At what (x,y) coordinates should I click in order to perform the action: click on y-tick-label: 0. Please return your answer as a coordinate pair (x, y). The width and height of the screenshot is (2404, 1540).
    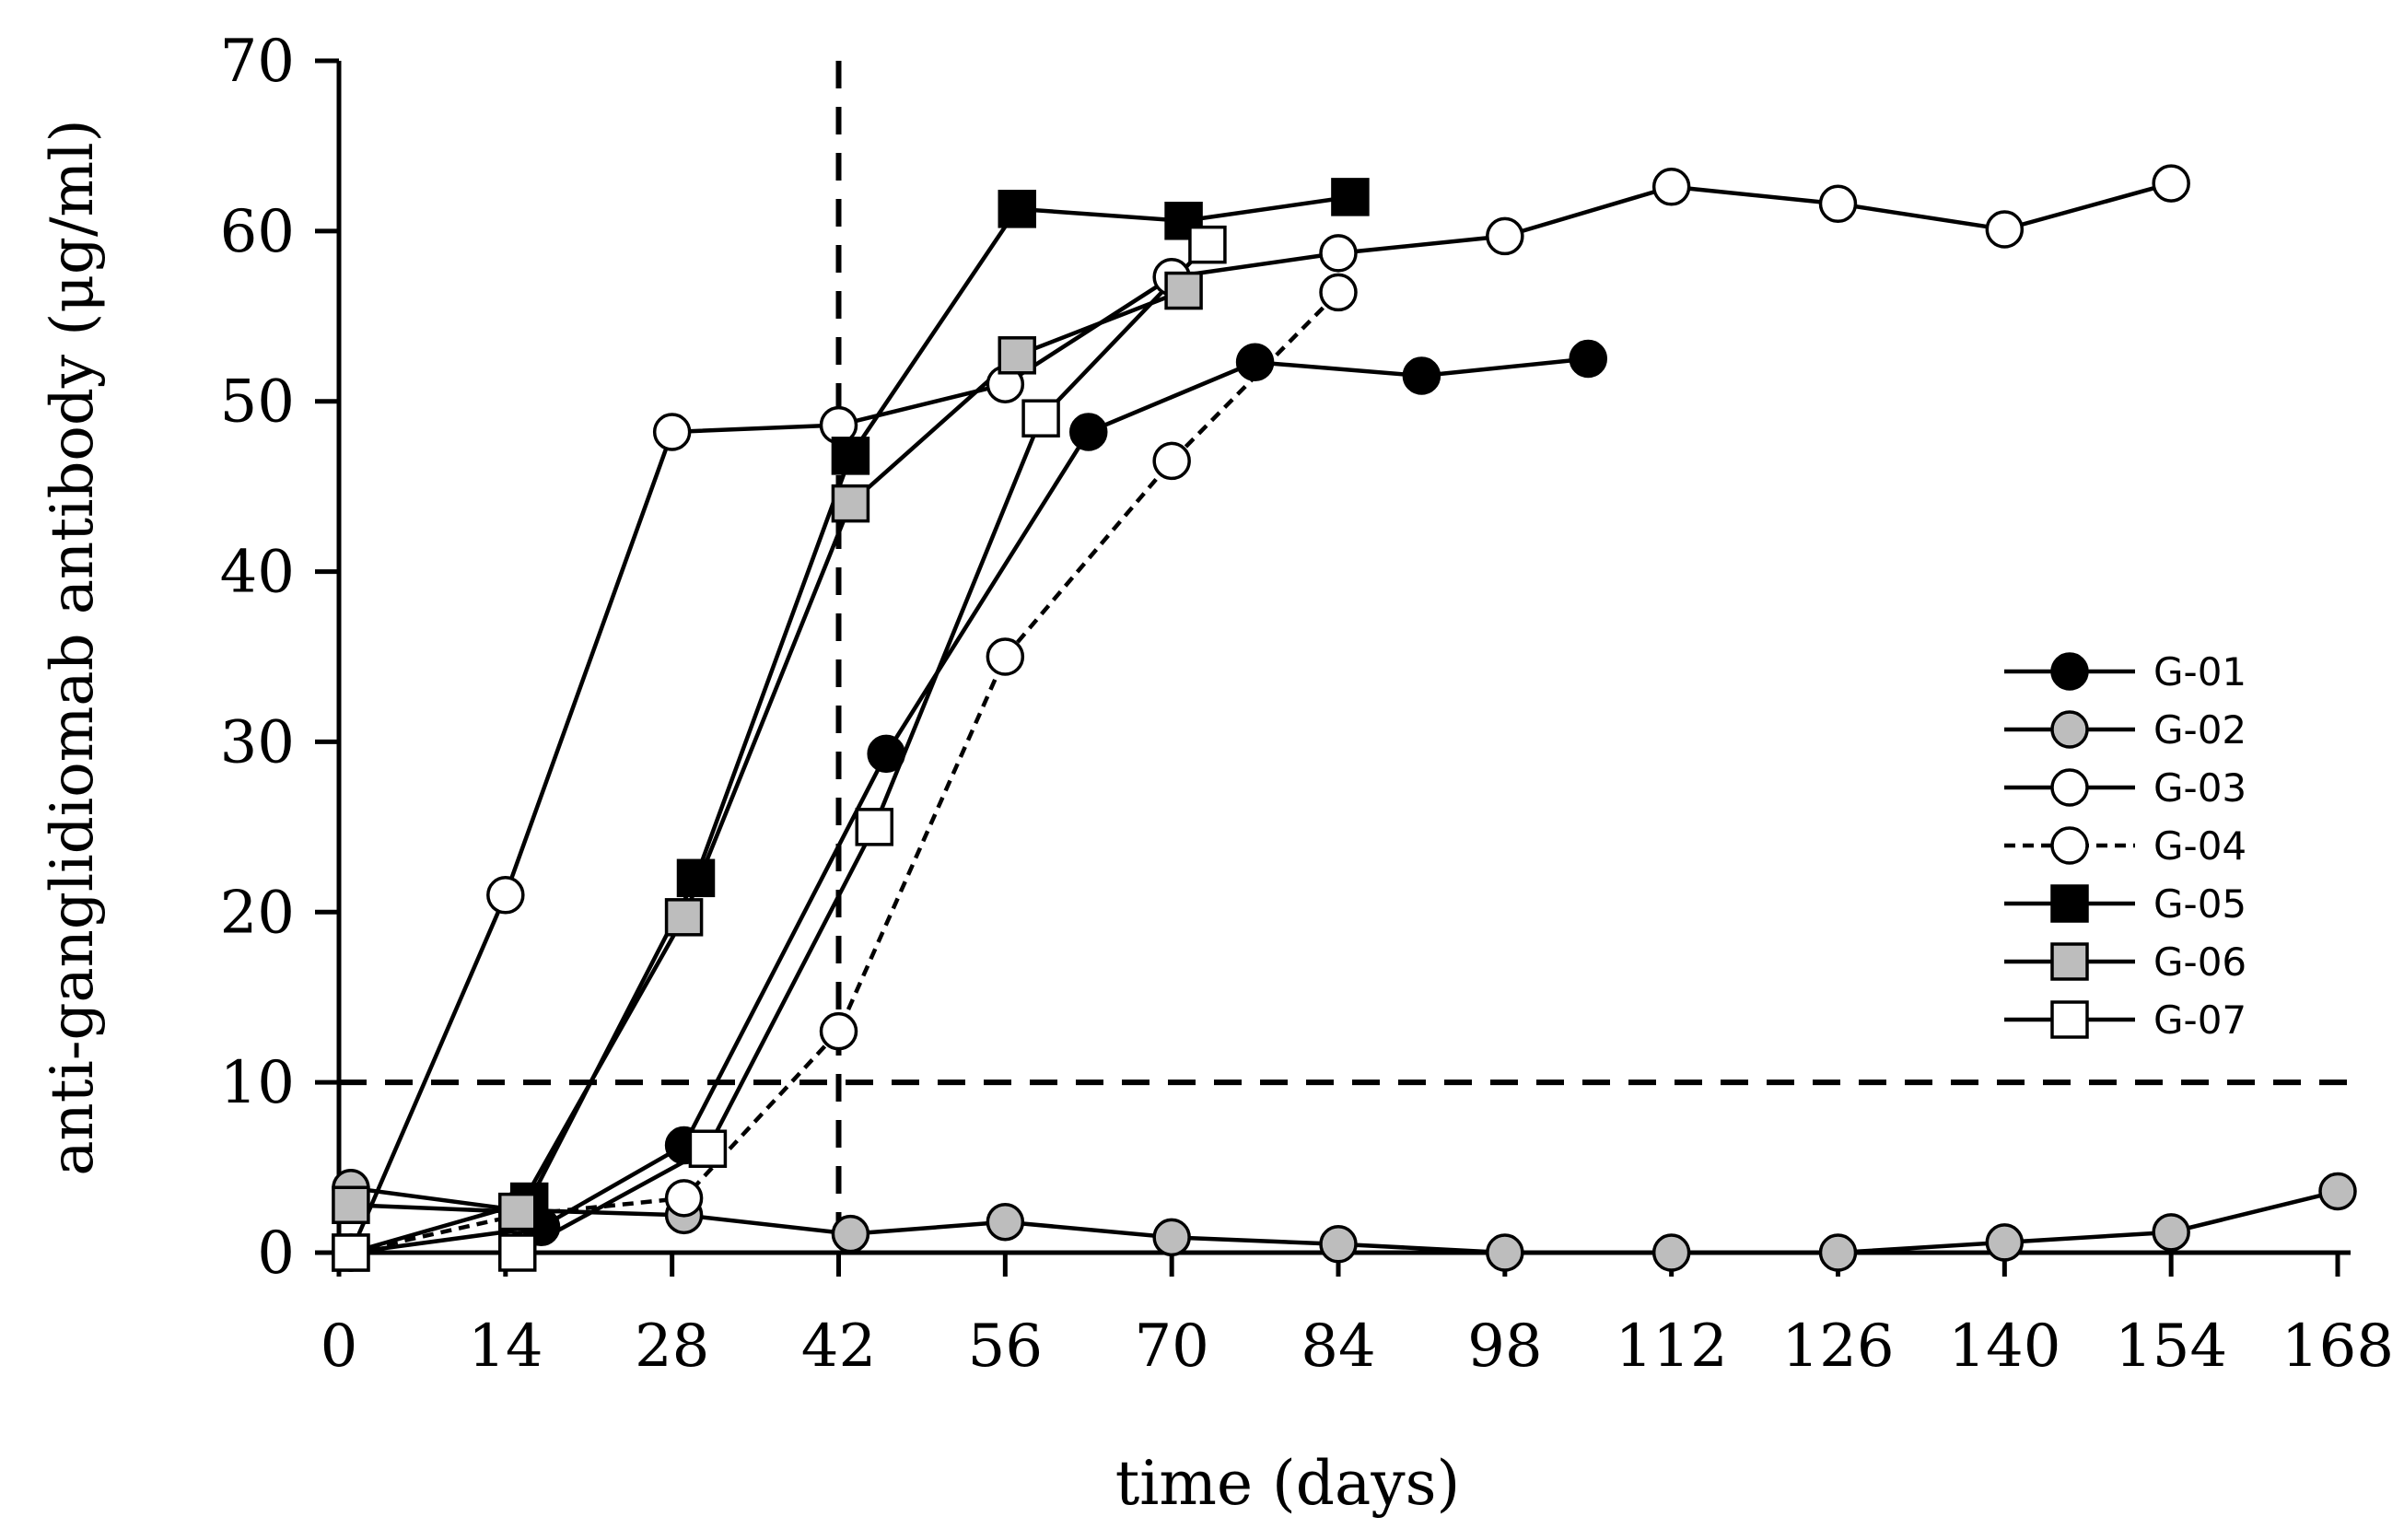
    Looking at the image, I should click on (276, 1253).